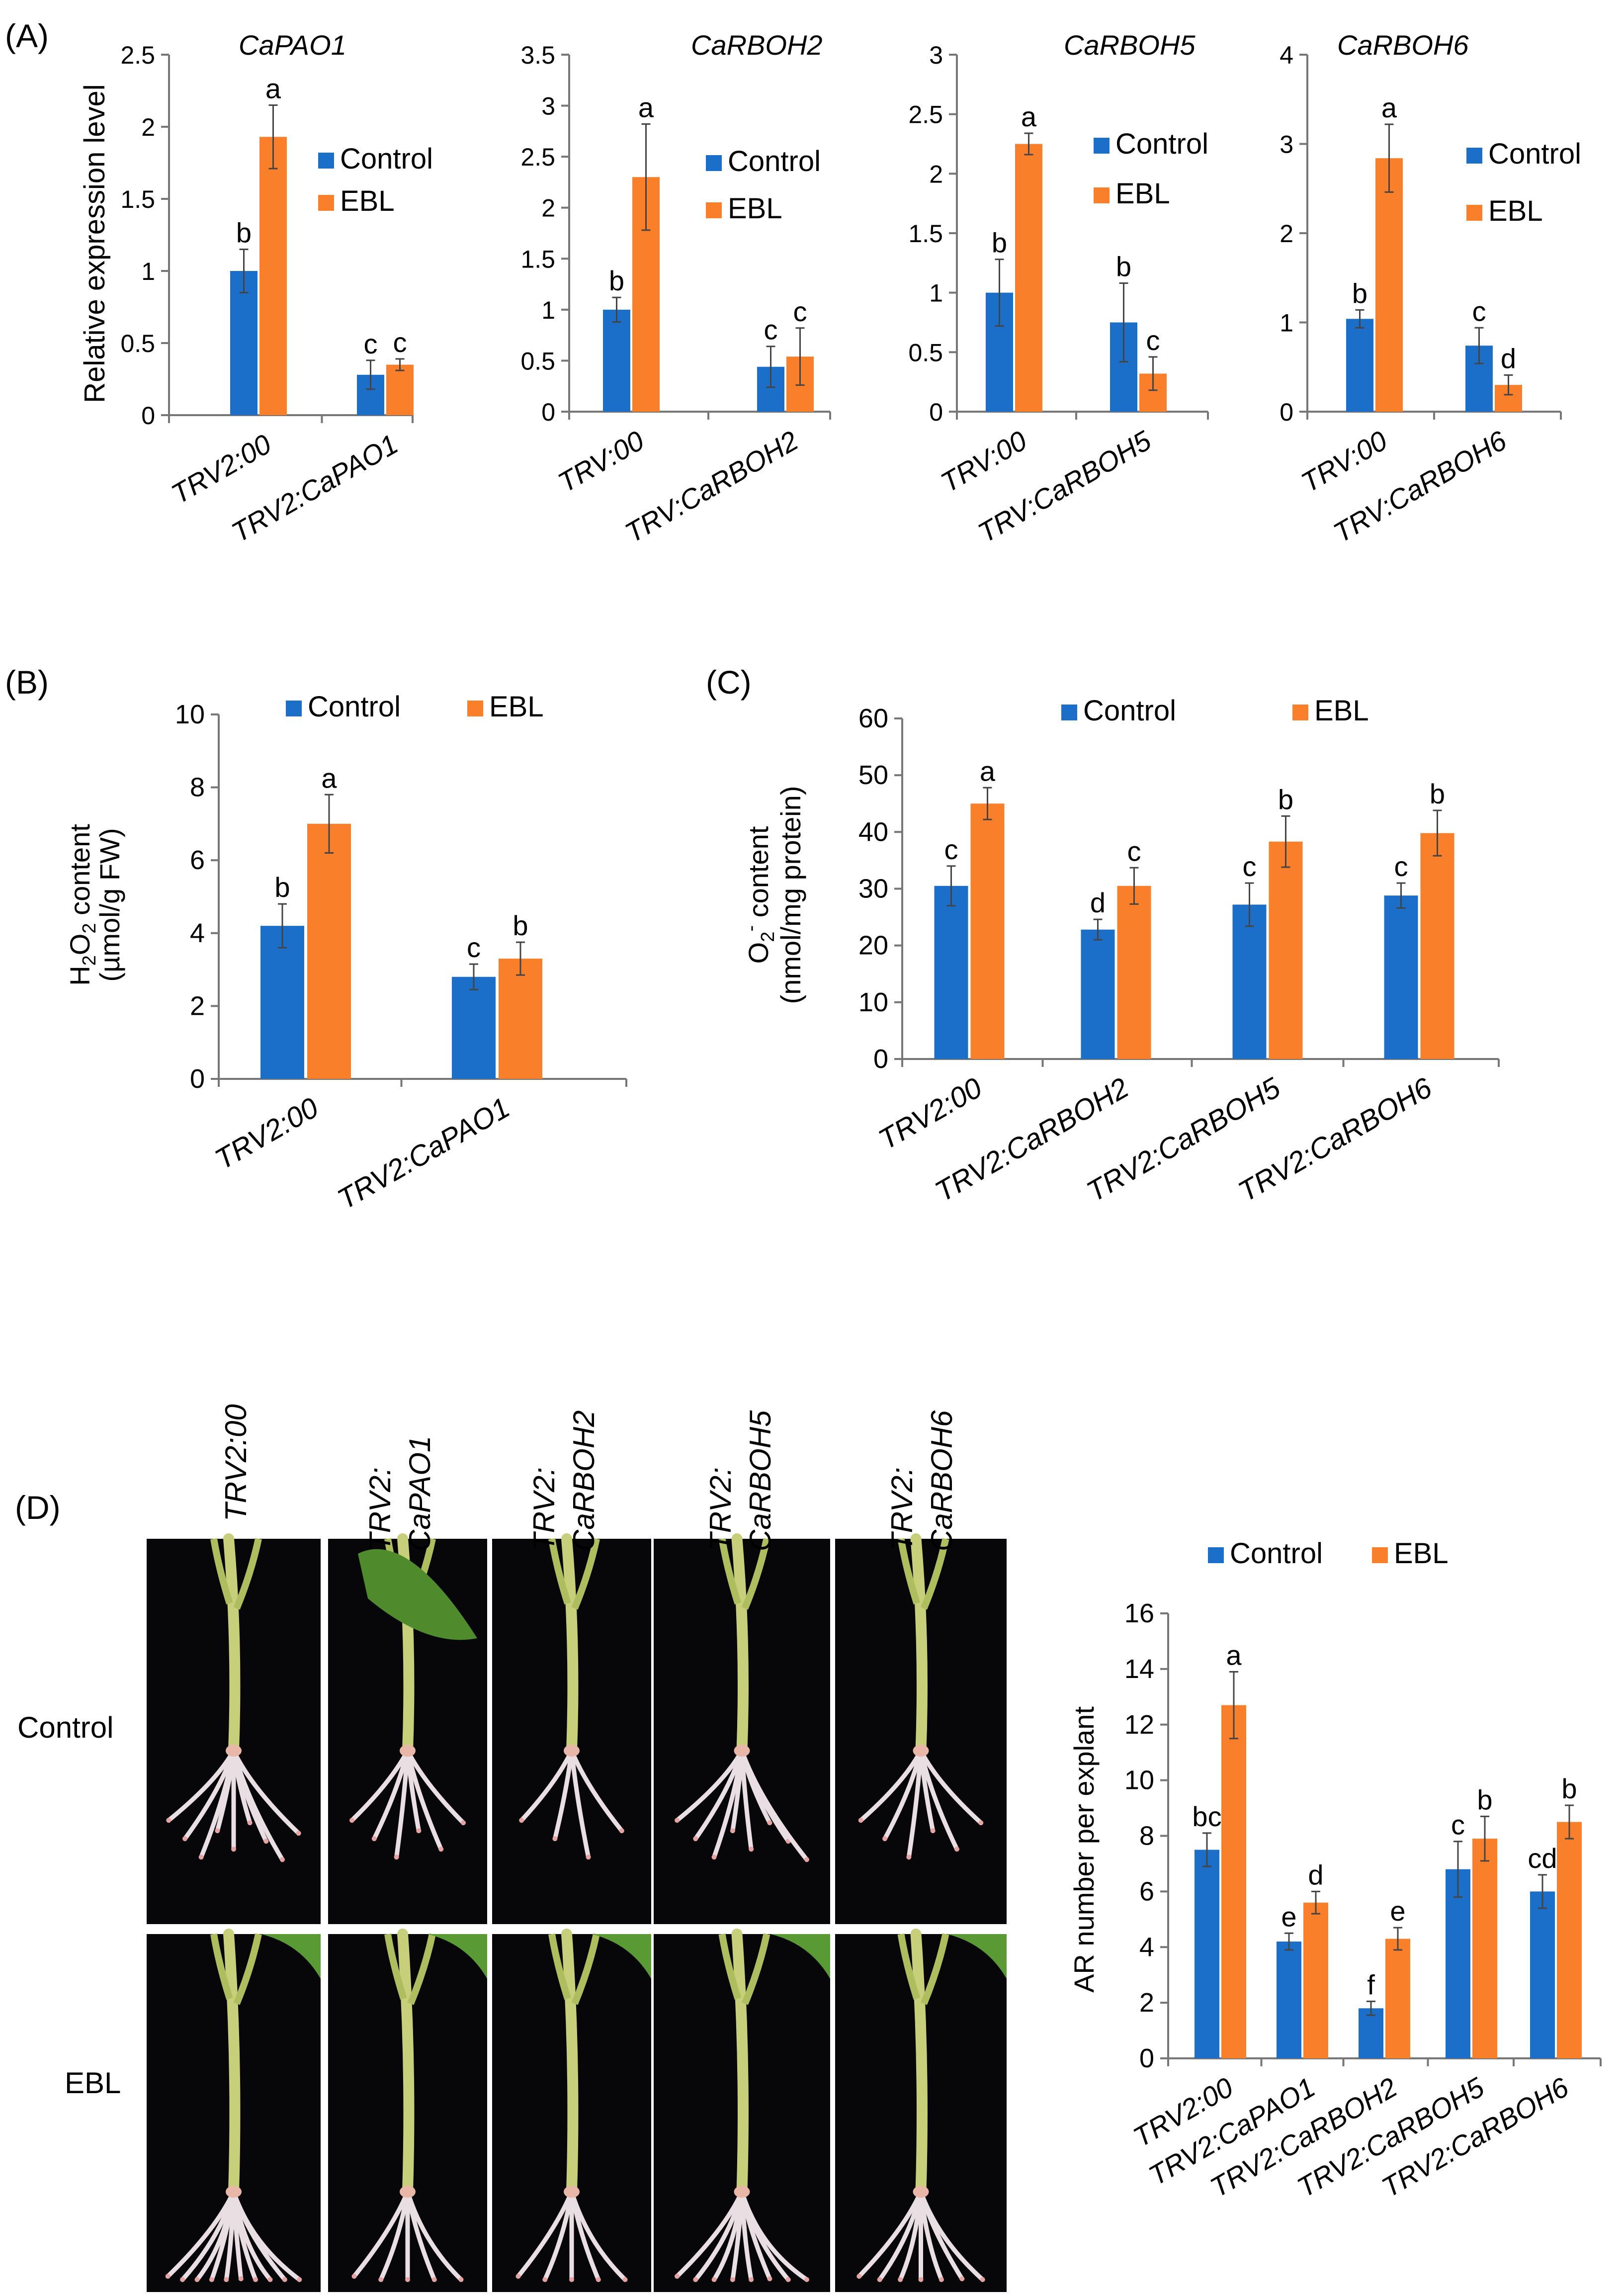 Image resolution: width=1623 pixels, height=2296 pixels. Describe the element at coordinates (27, 682) in the screenshot. I see `panel-label-b: (B)` at that location.